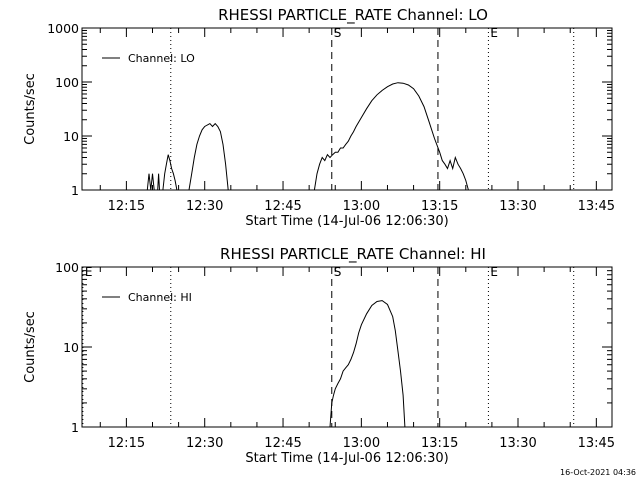 Image resolution: width=640 pixels, height=485 pixels. I want to click on legend-entry: Channel: HI, so click(160, 297).